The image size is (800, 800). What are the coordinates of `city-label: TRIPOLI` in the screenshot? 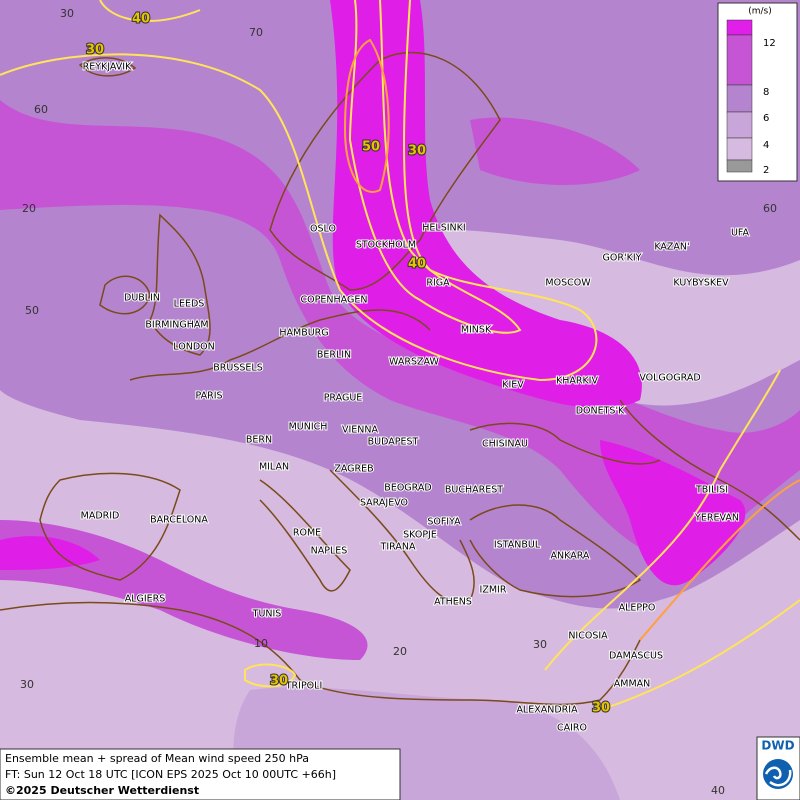 It's located at (304, 686).